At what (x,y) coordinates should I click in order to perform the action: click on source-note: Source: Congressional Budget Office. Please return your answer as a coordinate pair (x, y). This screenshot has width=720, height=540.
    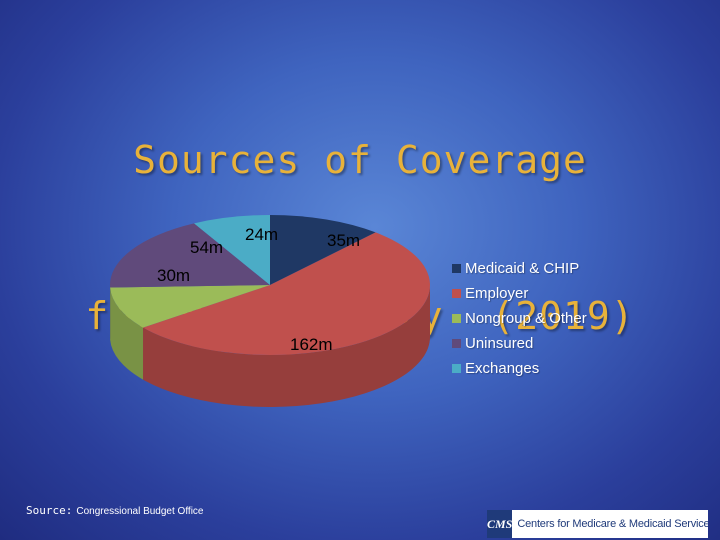
    Looking at the image, I should click on (114, 510).